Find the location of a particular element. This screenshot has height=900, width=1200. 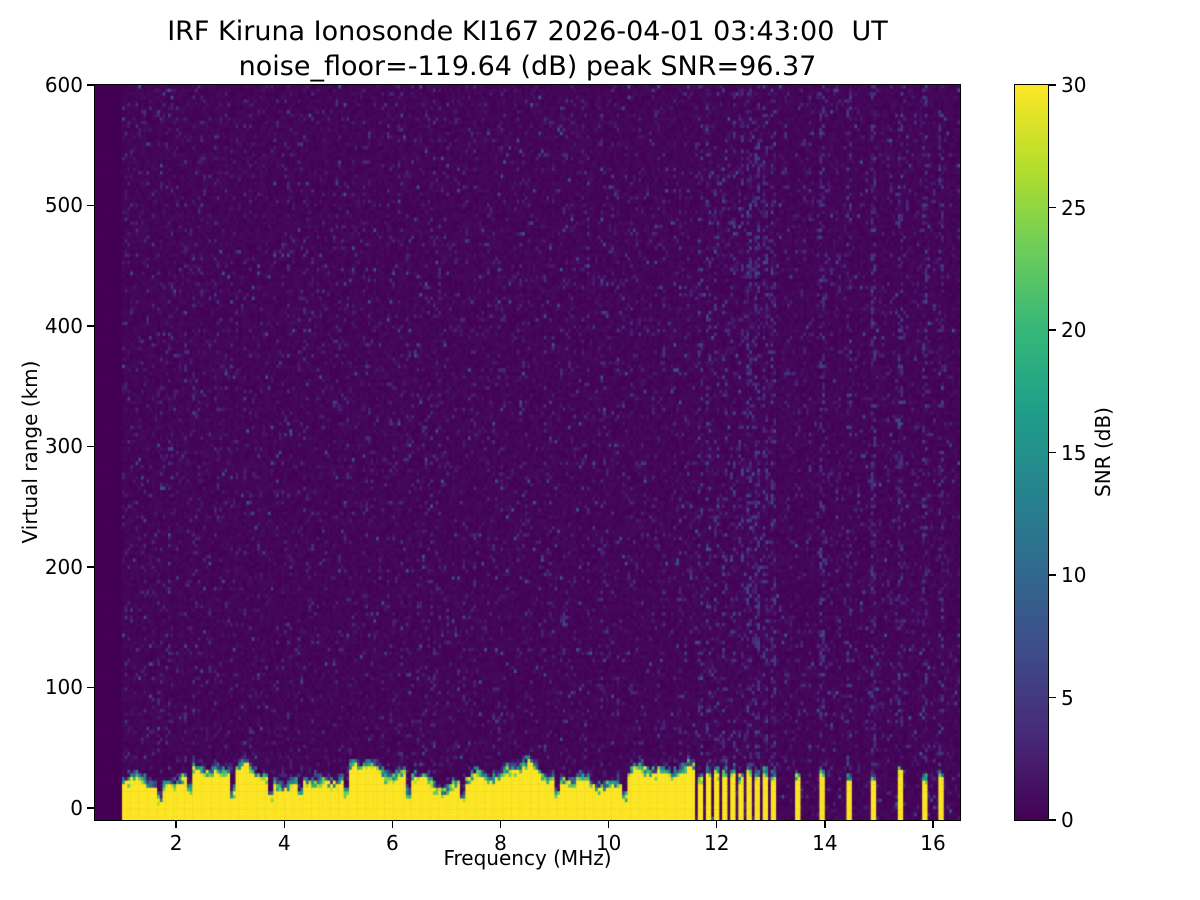

y-tick-label: 300 is located at coordinates (63, 446).